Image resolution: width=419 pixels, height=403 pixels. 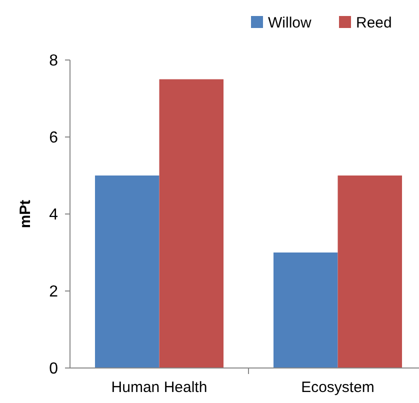 What do you see at coordinates (53, 292) in the screenshot?
I see `y-tick-label: 2` at bounding box center [53, 292].